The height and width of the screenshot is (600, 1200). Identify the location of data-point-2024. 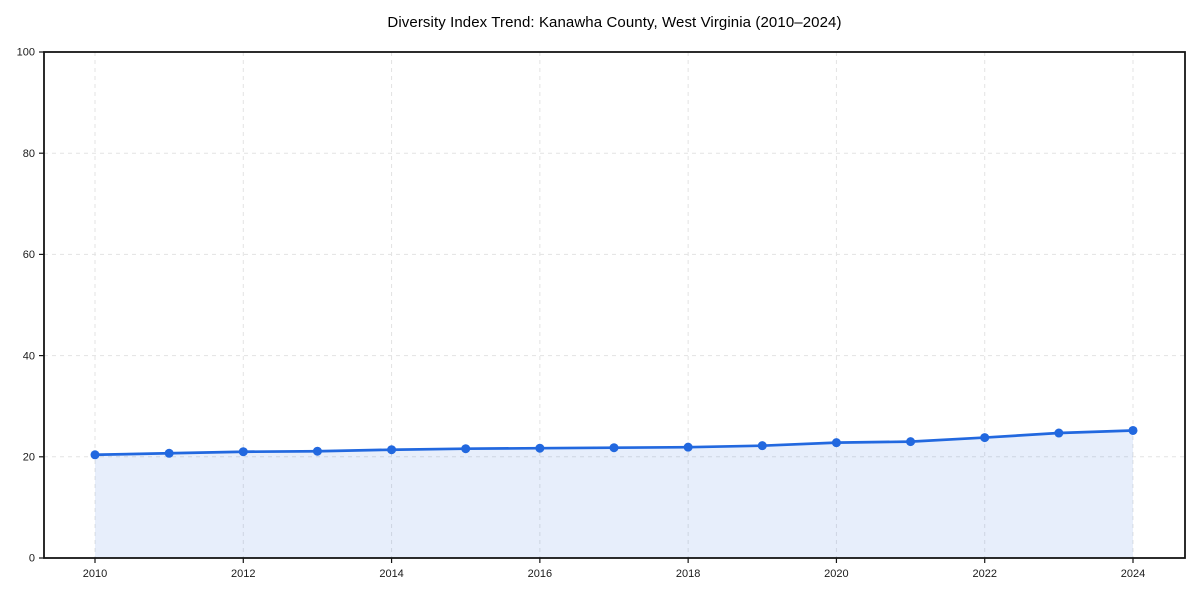
(1133, 430).